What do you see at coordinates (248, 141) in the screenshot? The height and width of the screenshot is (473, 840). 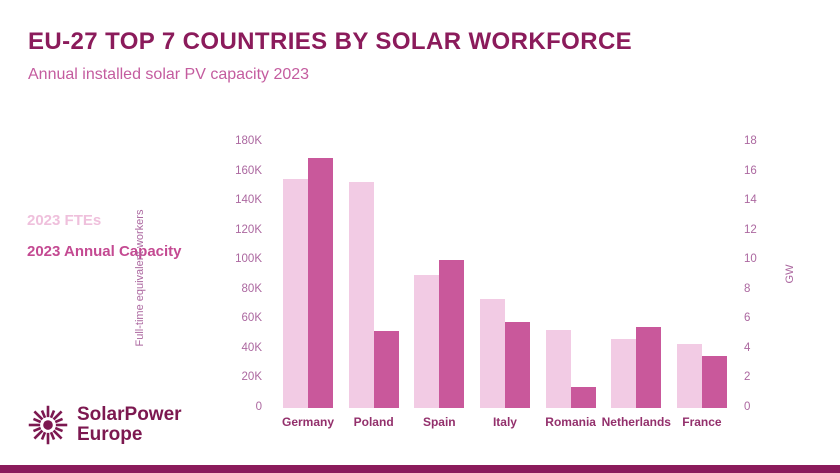 I see `left-axis-tick: 180K` at bounding box center [248, 141].